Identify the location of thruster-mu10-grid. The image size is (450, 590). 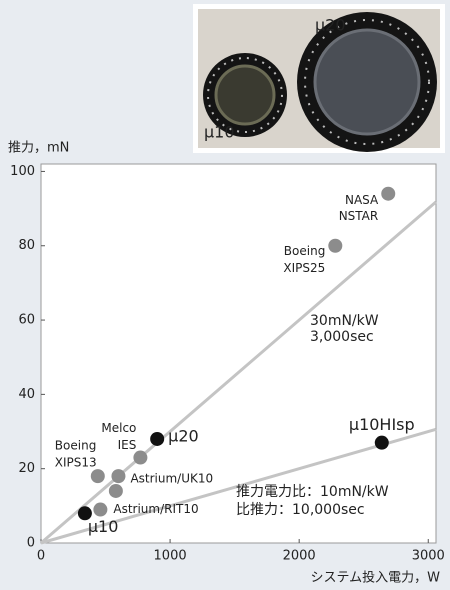
(245, 95).